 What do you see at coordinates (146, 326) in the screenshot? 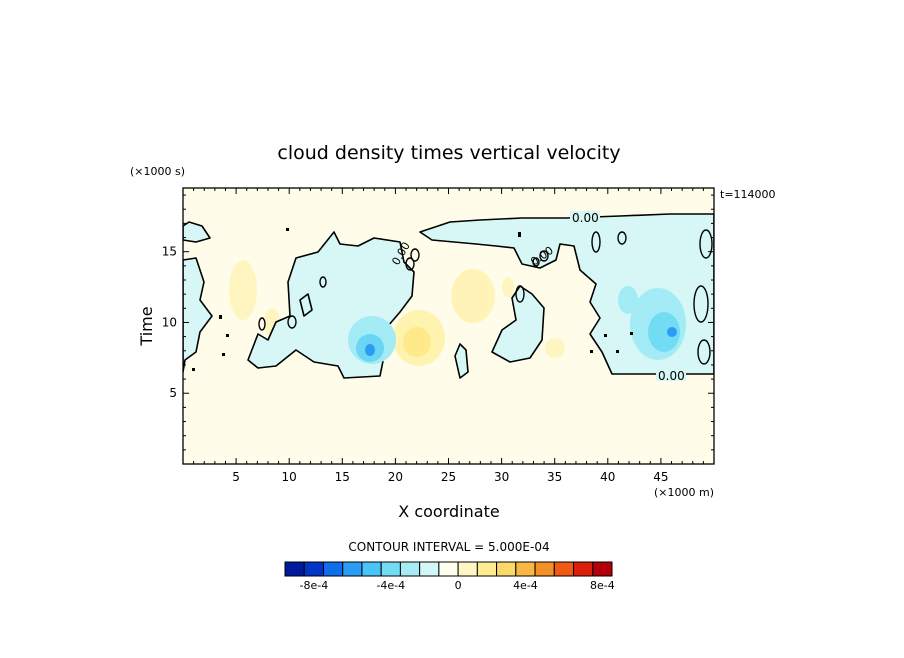
I see `y-axis-label: Time` at bounding box center [146, 326].